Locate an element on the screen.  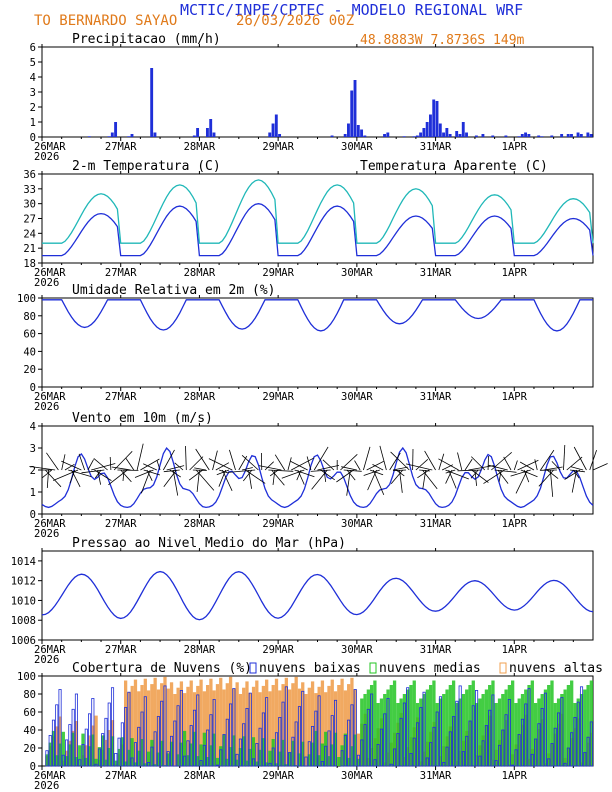
y-tick-label: 5 is located at coordinates (33, 63).